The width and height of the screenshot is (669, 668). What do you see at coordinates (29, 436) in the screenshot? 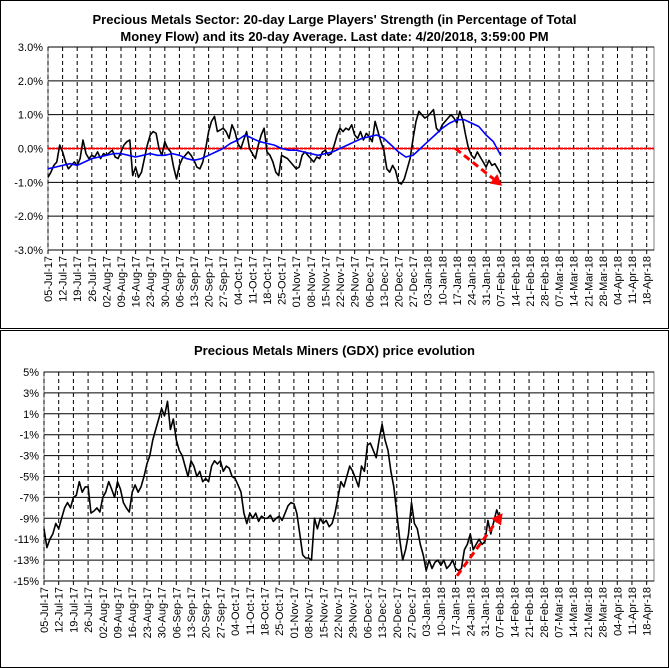
I see `y-tick-label: -1%` at bounding box center [29, 436].